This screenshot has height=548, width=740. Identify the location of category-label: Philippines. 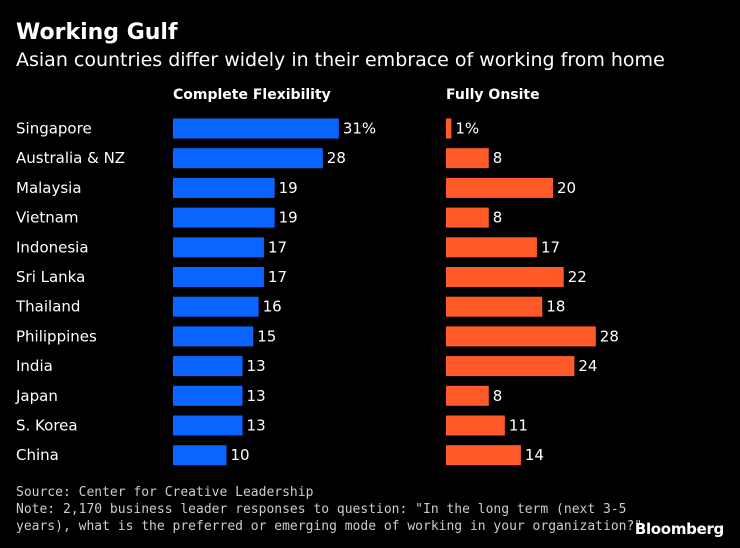
(56, 336).